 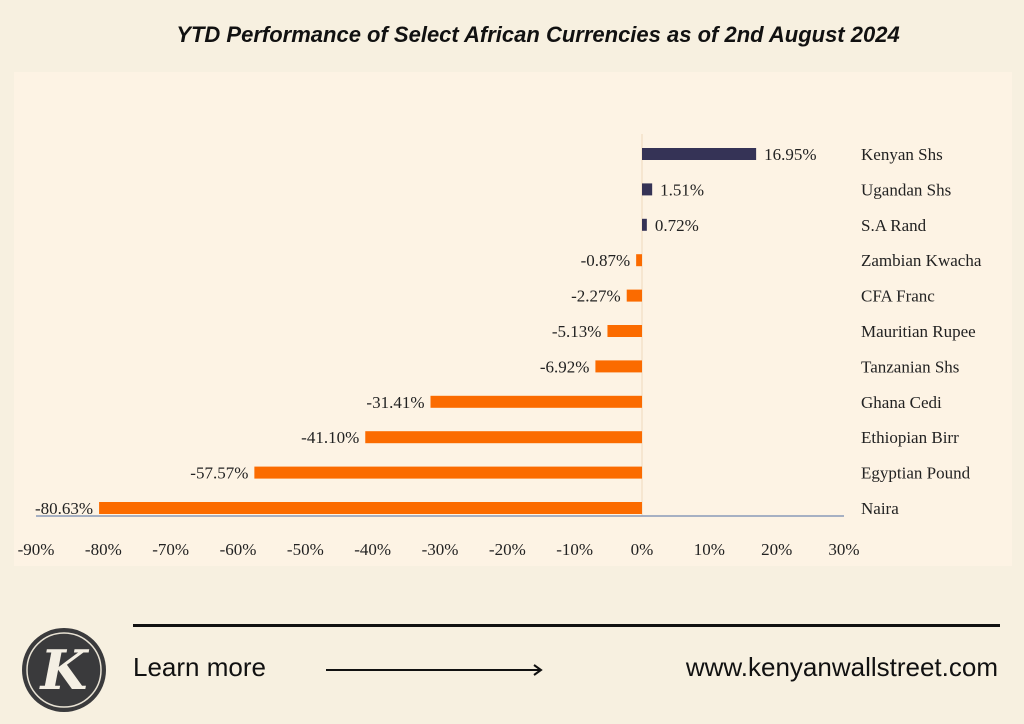 I want to click on category-label: Kenyan Shs, so click(x=902, y=154).